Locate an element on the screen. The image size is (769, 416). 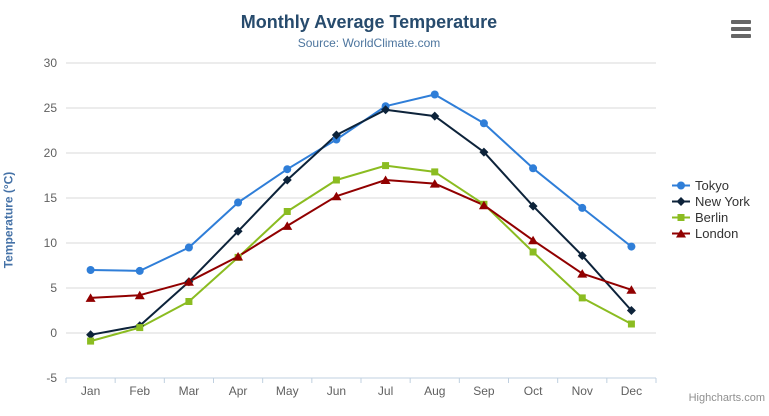
export-menu-button is located at coordinates (741, 29).